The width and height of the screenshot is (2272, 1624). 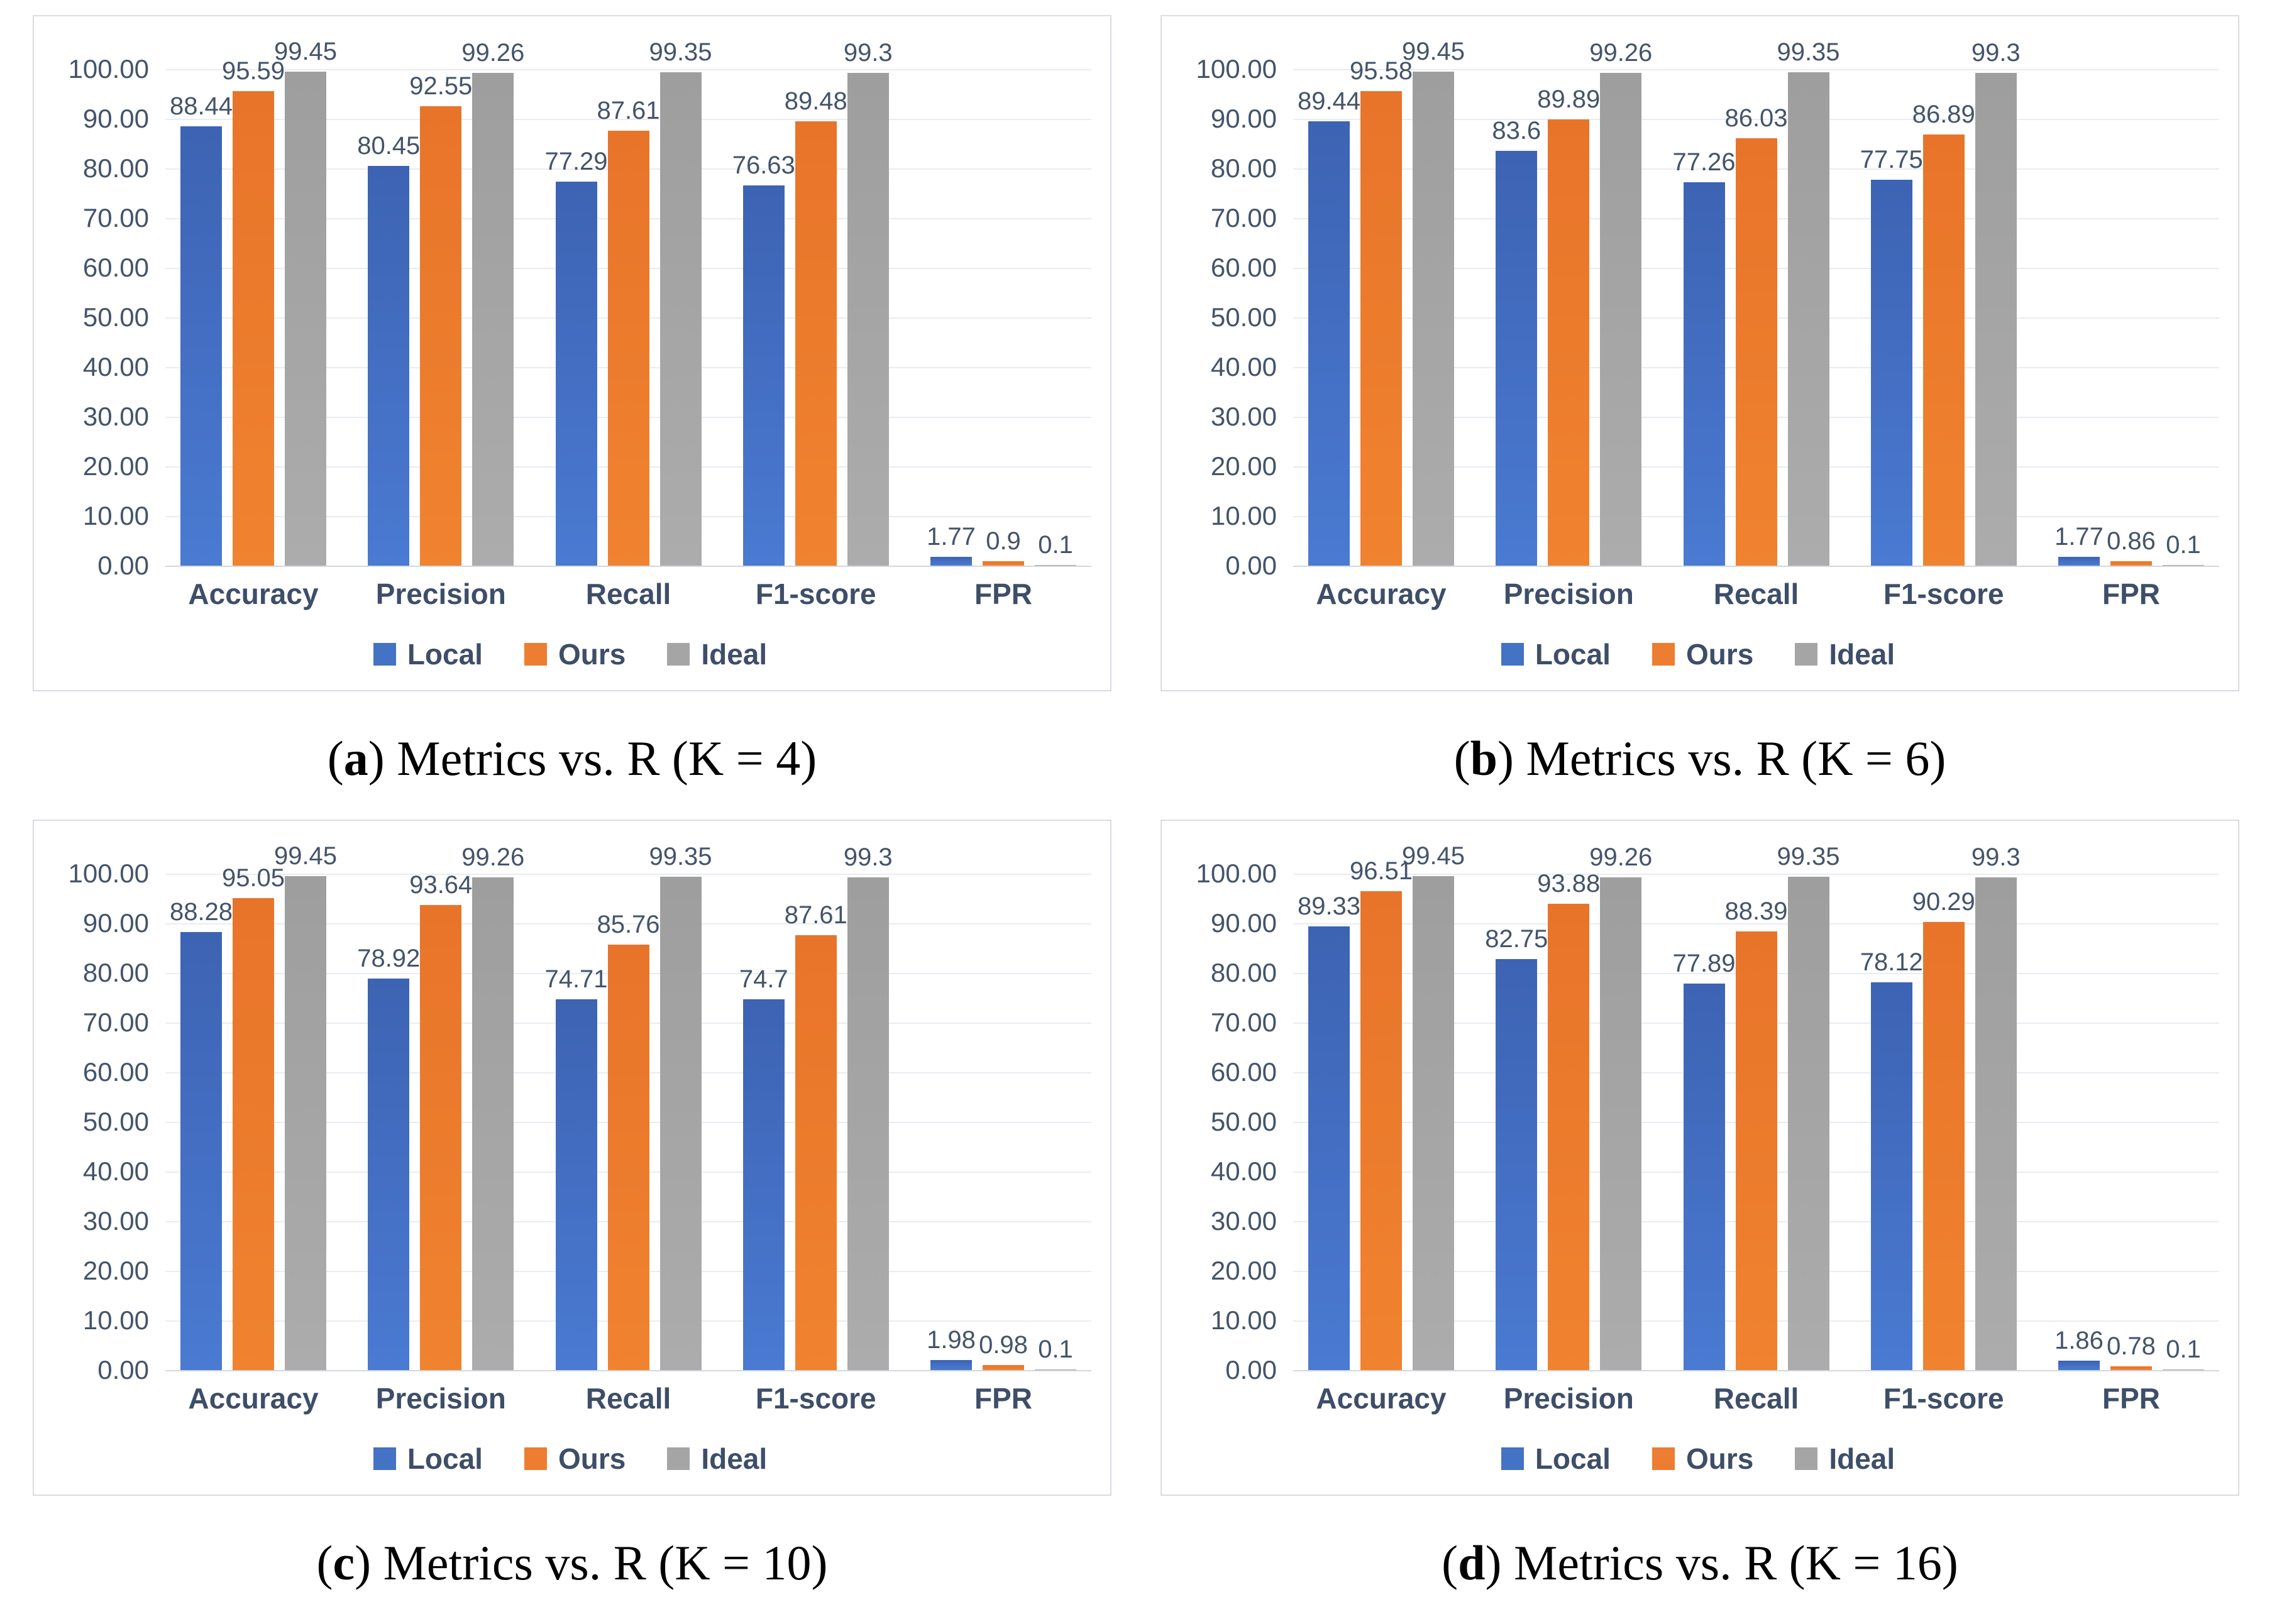 What do you see at coordinates (1891, 1176) in the screenshot?
I see `bar-local-f1-score` at bounding box center [1891, 1176].